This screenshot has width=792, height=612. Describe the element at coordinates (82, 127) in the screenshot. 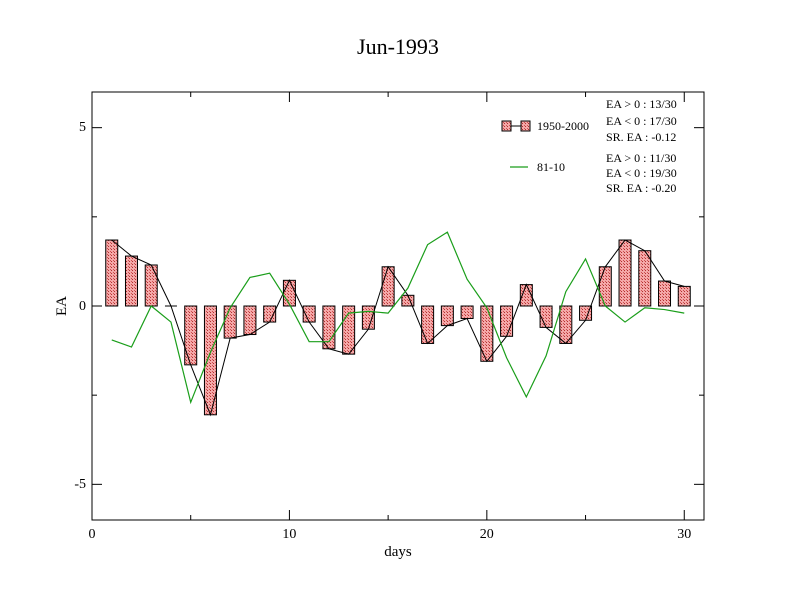

I see `y-tick-label: 5` at that location.